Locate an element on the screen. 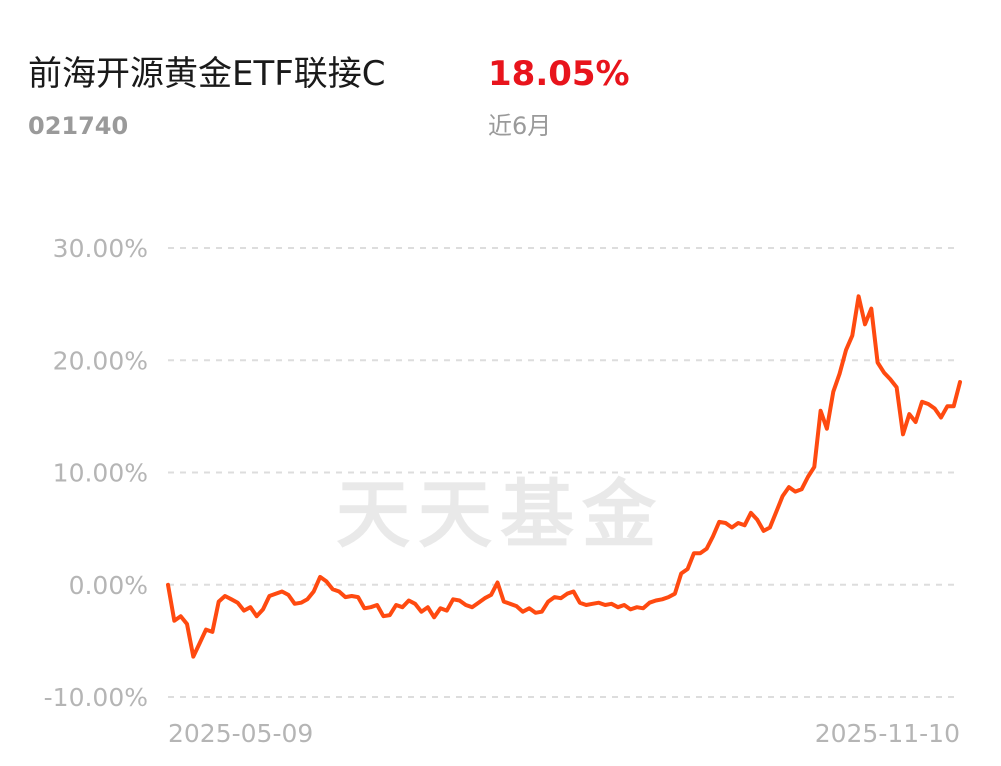 The width and height of the screenshot is (1001, 766). y-tick-label: 30.00% is located at coordinates (100, 248).